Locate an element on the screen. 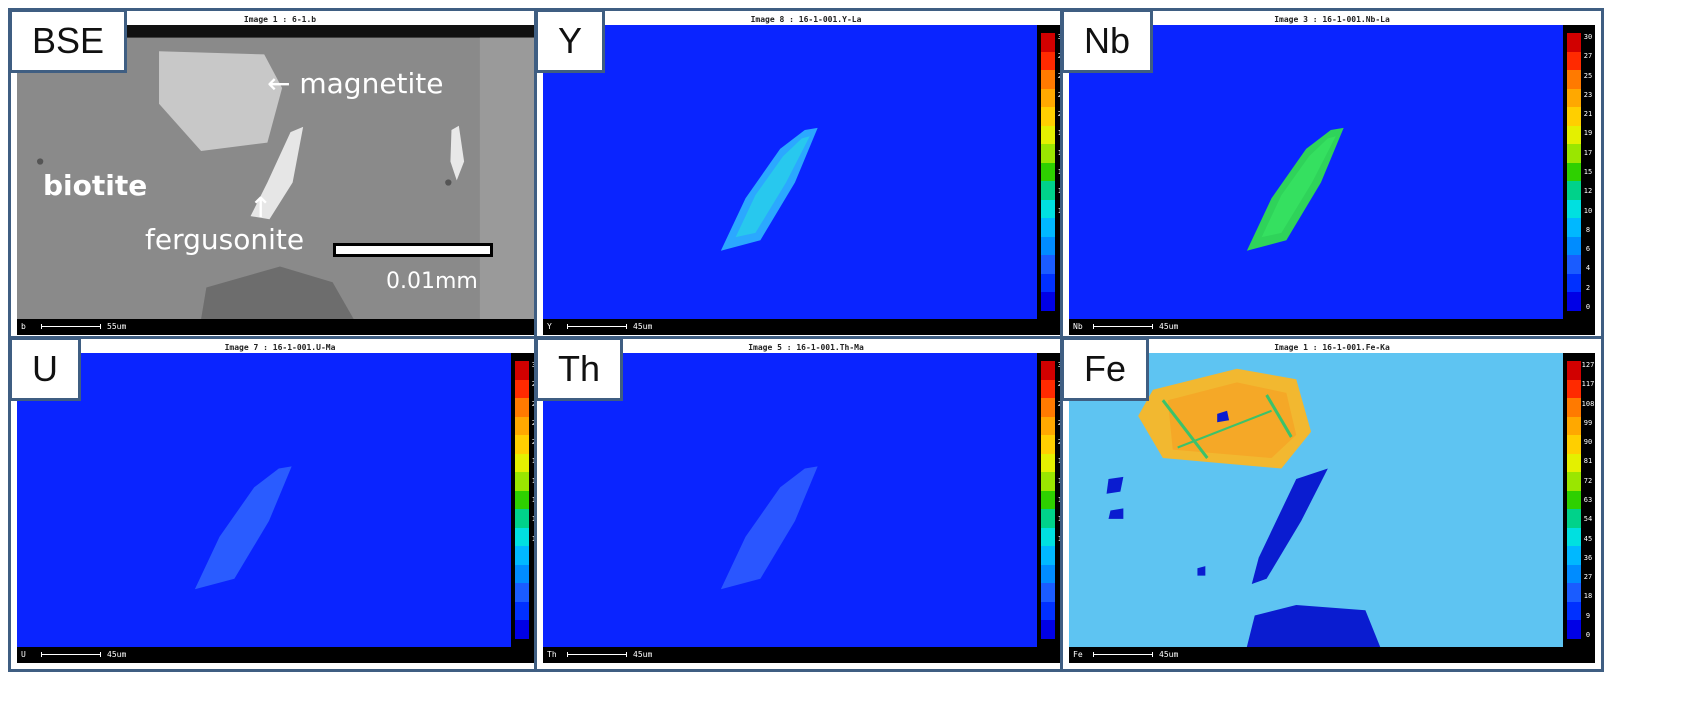 The image size is (1688, 704). color-scale-tick: 27 is located at coordinates (1588, 577).